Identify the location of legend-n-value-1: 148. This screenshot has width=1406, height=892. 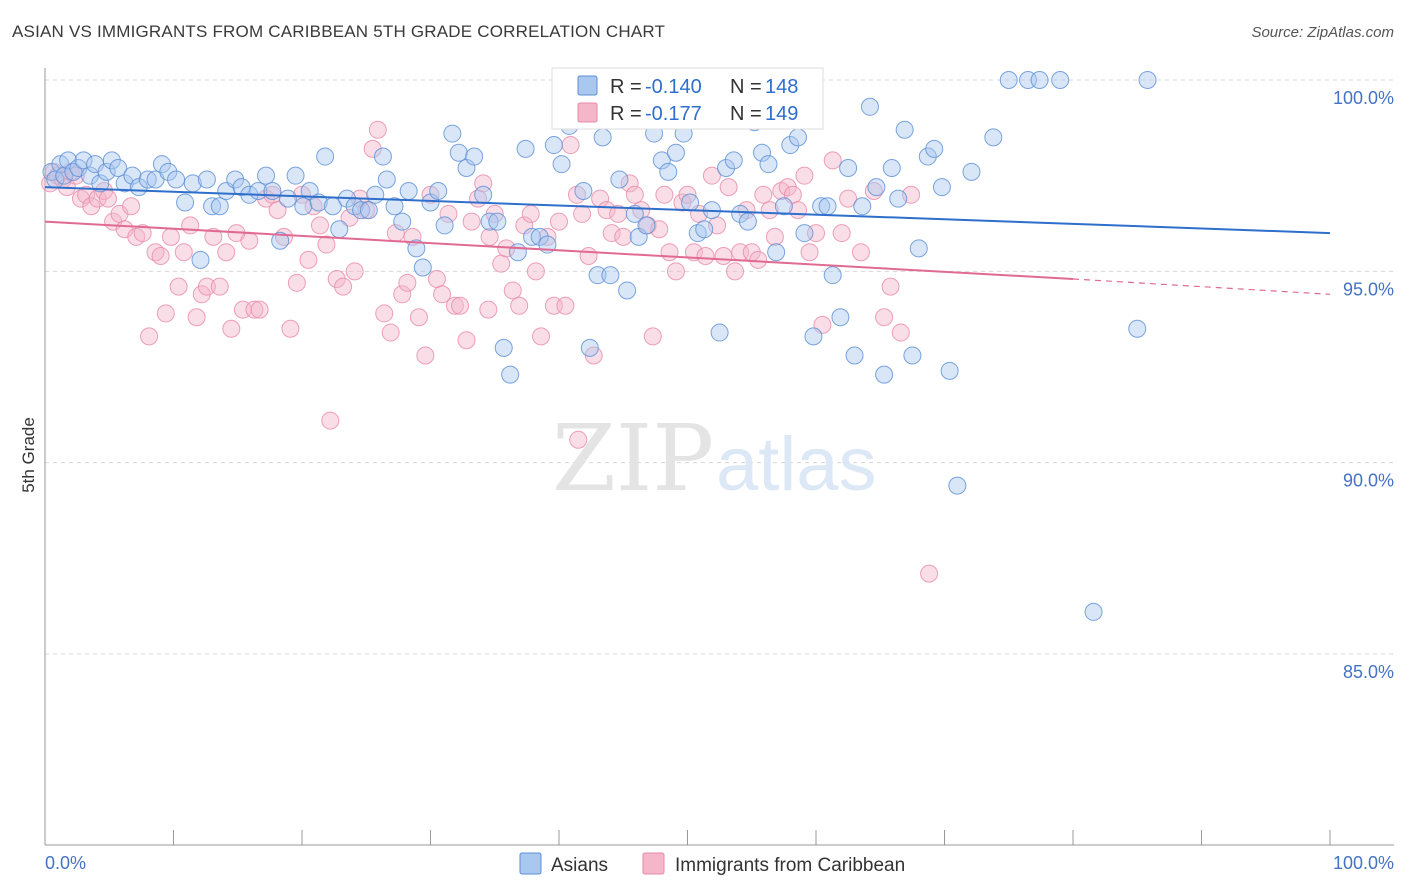
(781, 87).